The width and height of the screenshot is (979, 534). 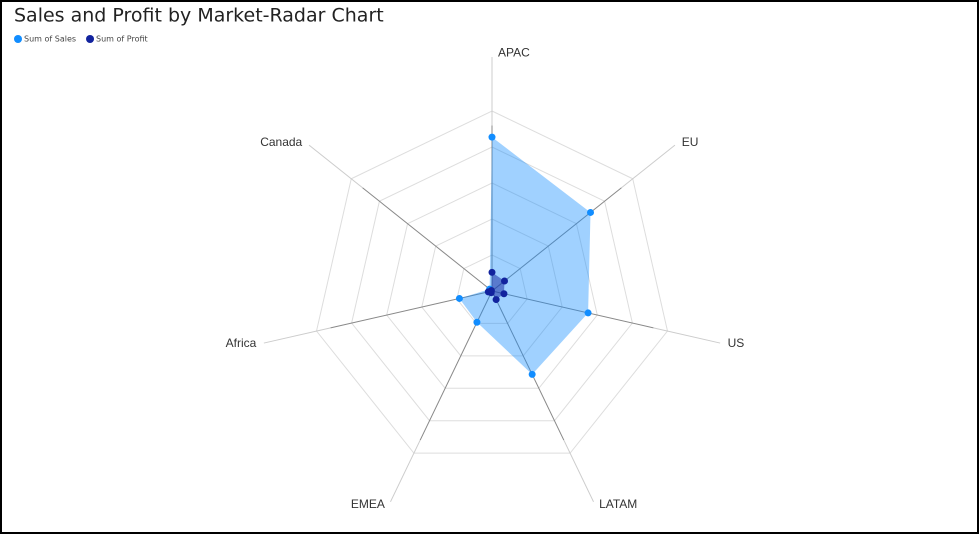 What do you see at coordinates (199, 16) in the screenshot?
I see `chart-title: Sales and Profit by Market-Radar Chart` at bounding box center [199, 16].